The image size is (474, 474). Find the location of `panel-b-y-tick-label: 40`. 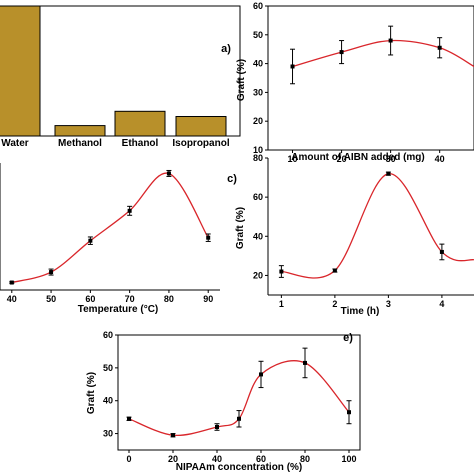

panel-b-y-tick-label: 40 is located at coordinates (258, 64).